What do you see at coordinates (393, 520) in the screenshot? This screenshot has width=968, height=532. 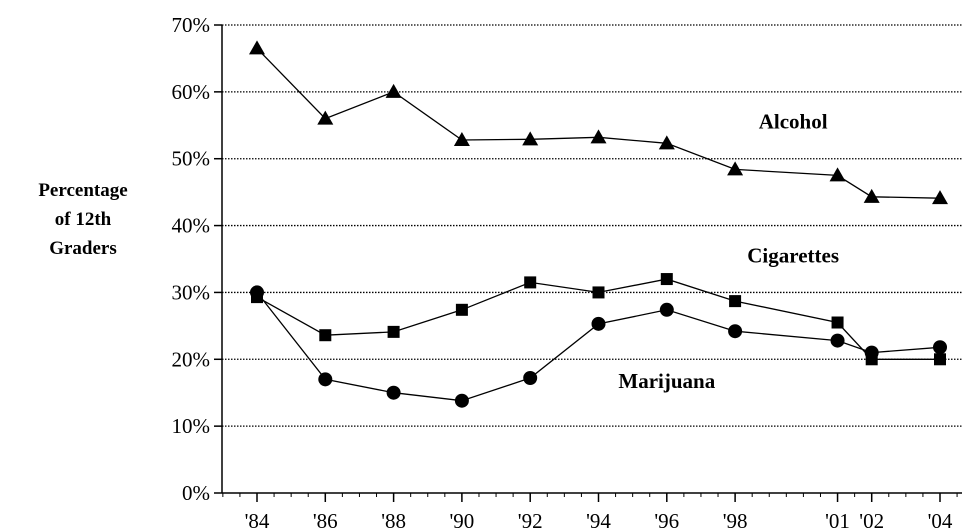 I see `x-tick-label-2: '88` at bounding box center [393, 520].